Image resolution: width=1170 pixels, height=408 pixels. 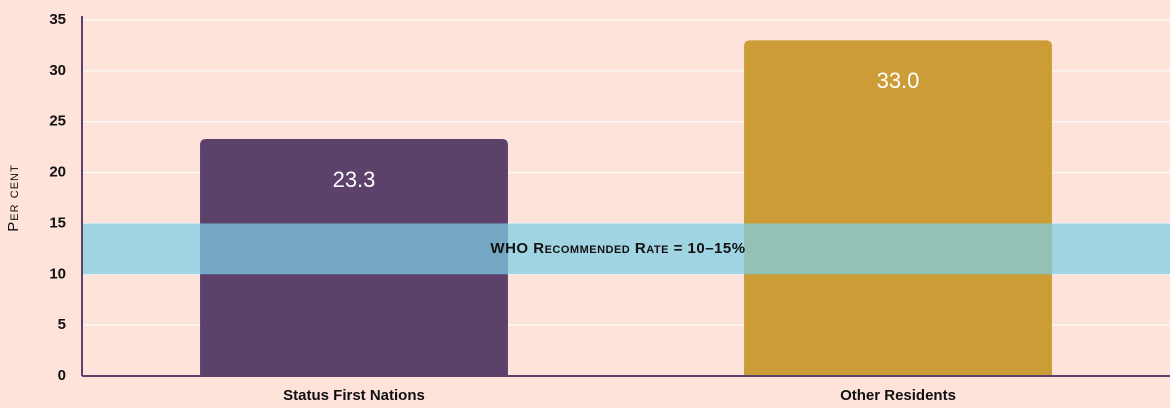 I want to click on x-tick-label: Status First Nations, so click(x=354, y=395).